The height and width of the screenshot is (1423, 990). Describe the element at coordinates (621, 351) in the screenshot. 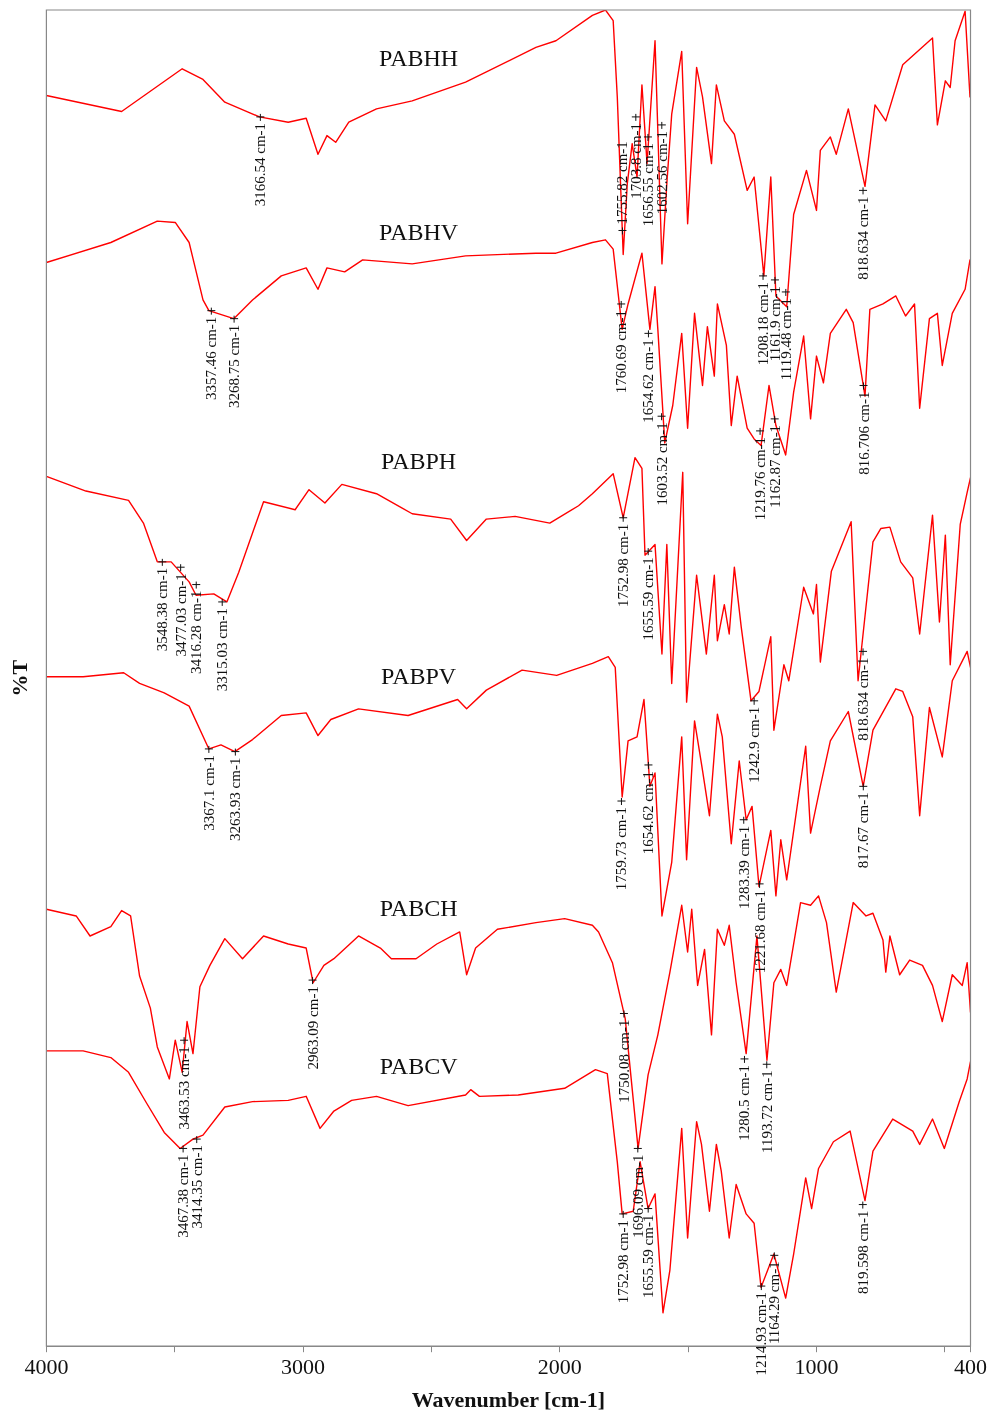

I see `annotation: 1760.69 cm-1` at that location.